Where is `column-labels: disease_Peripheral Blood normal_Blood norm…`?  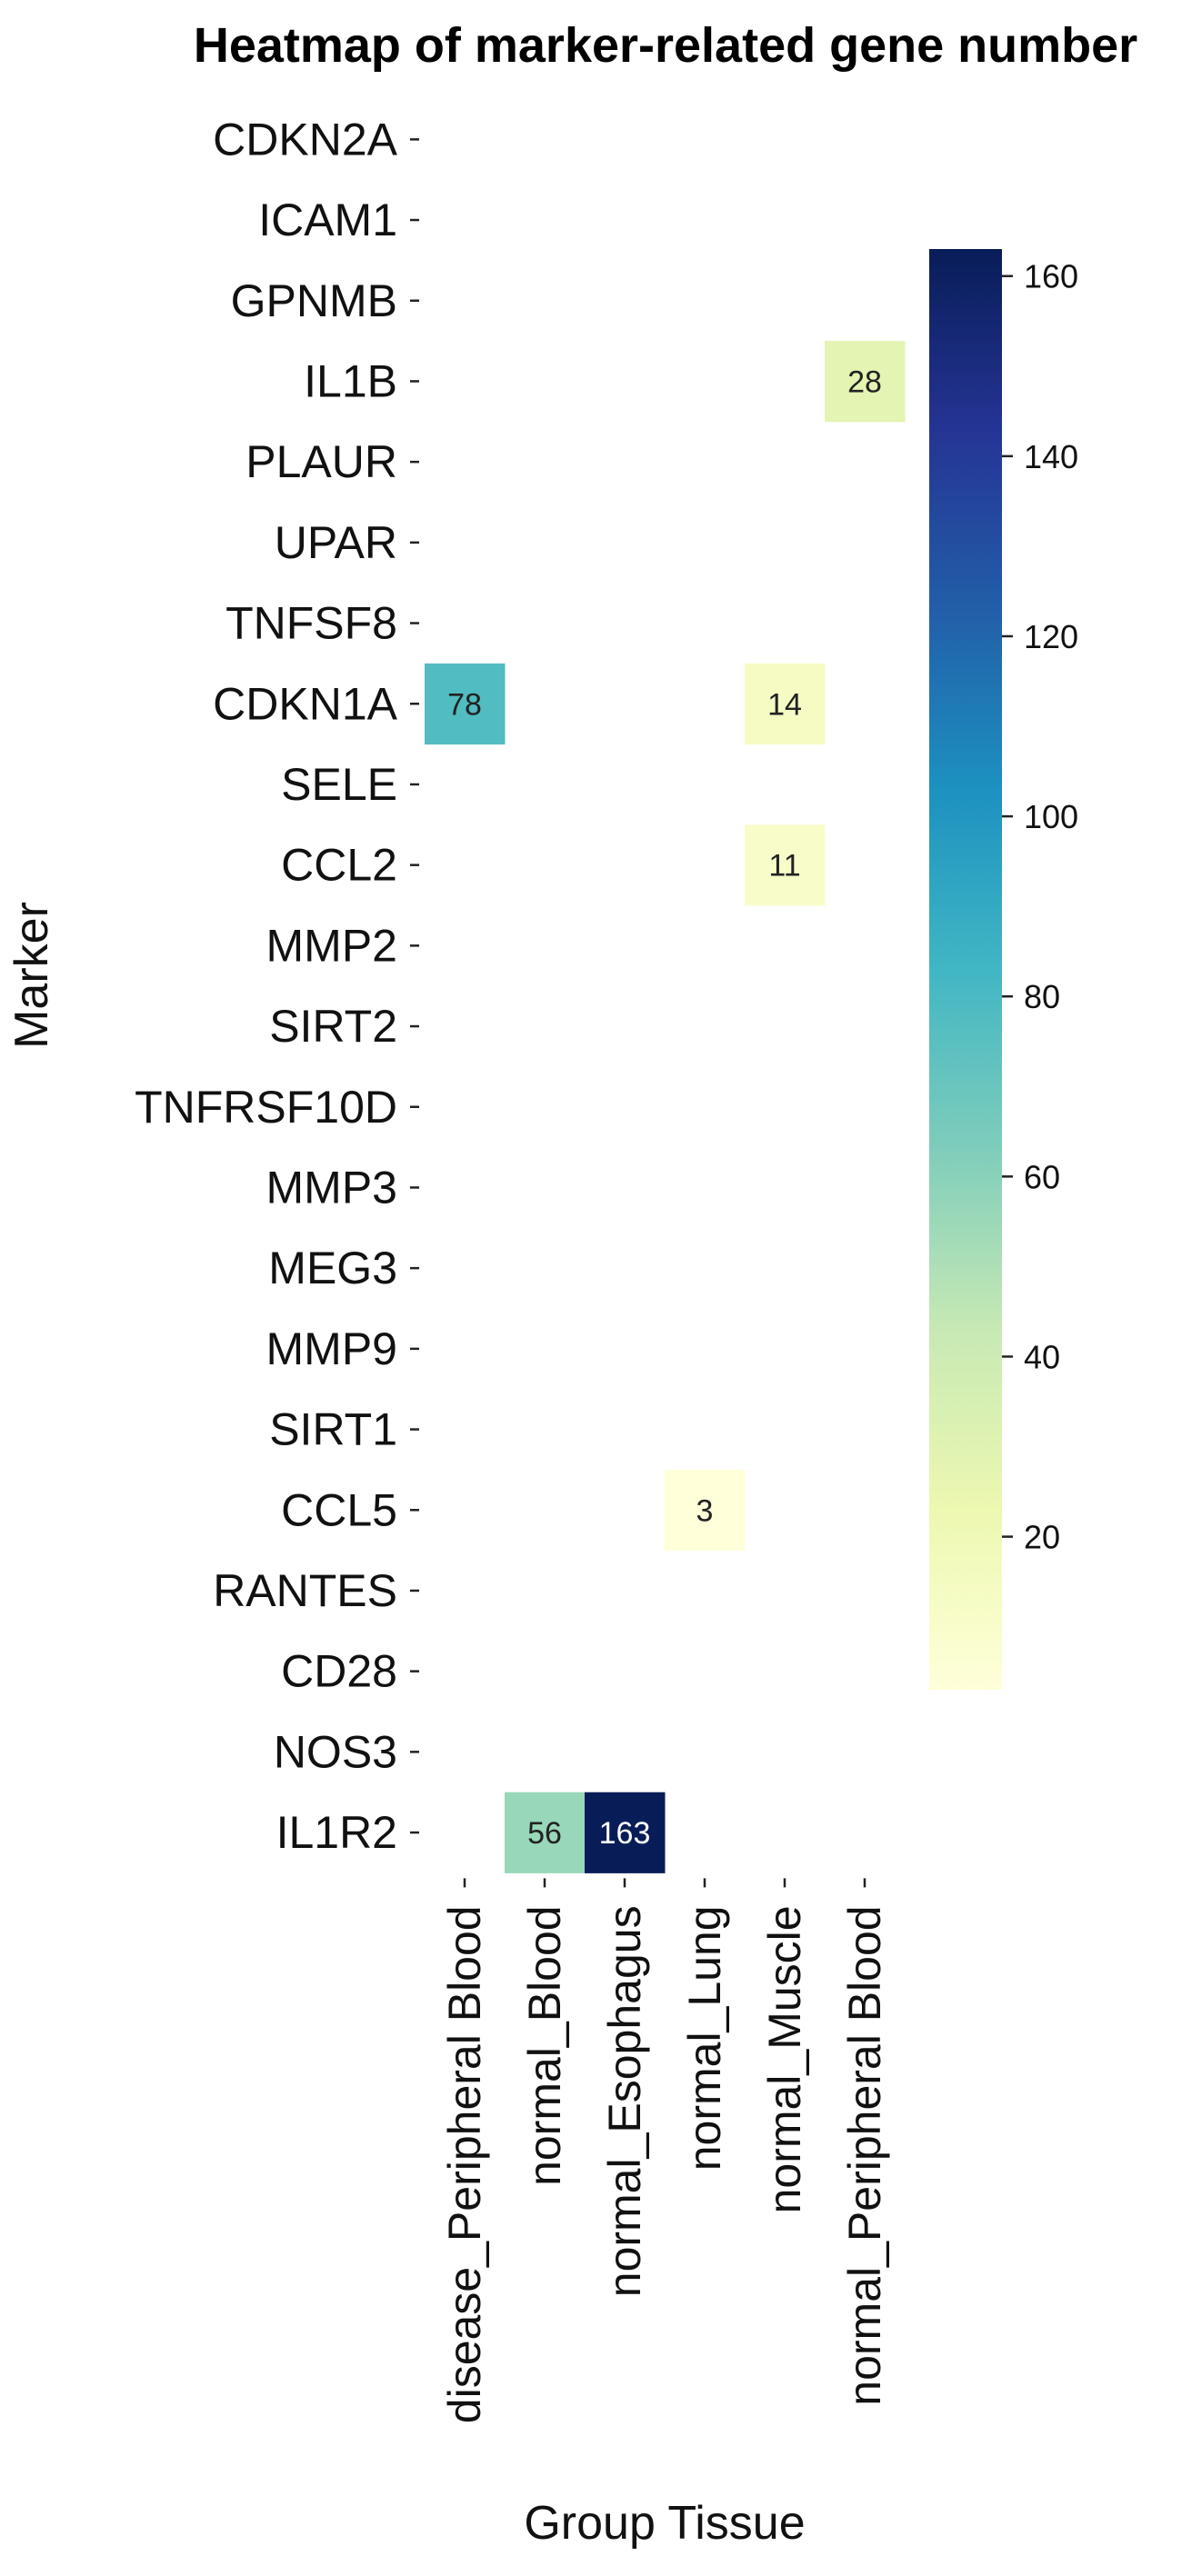
column-labels: disease_Peripheral Blood normal_Blood norm… is located at coordinates (664, 2150).